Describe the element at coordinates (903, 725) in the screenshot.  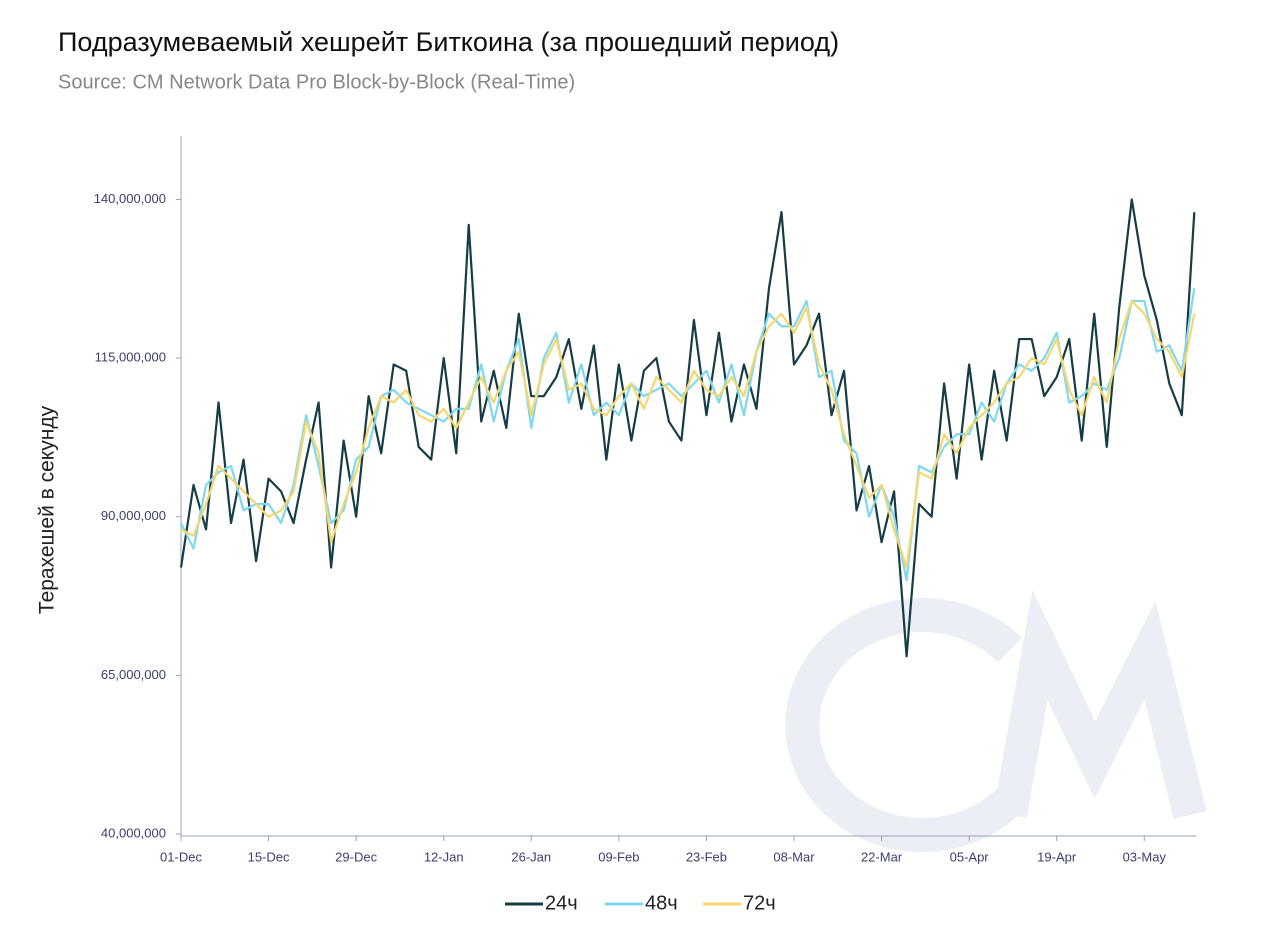
I see `watermark-c` at that location.